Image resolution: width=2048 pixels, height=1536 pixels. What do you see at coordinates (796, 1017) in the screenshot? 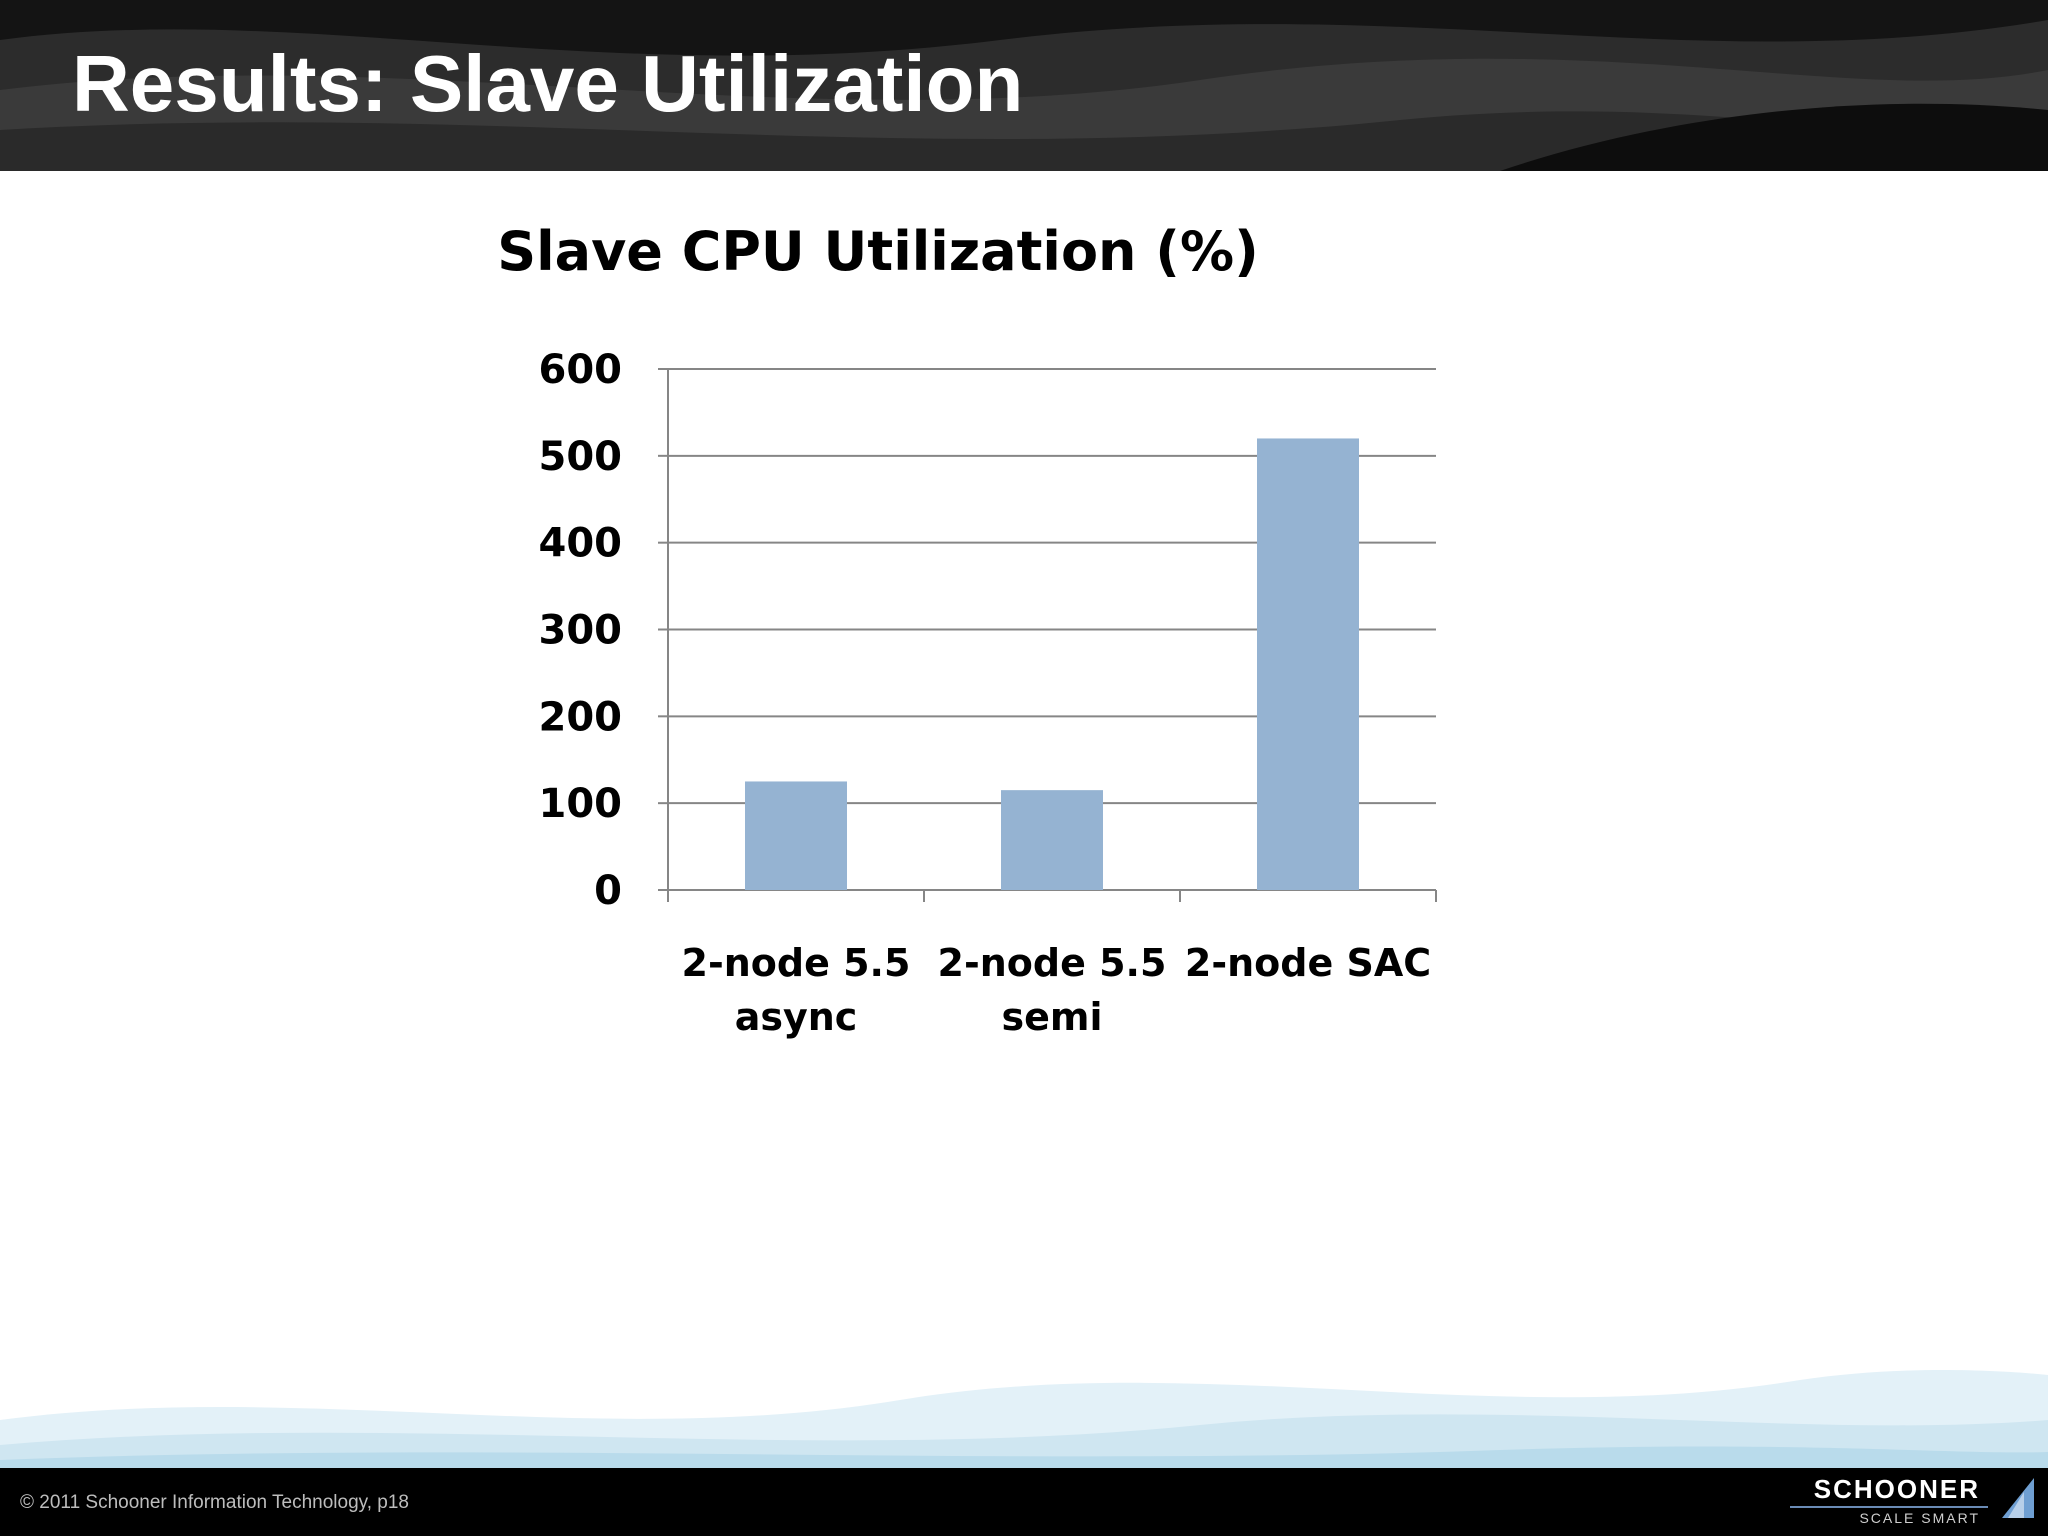
I see `x-tick-label-line: async` at bounding box center [796, 1017].